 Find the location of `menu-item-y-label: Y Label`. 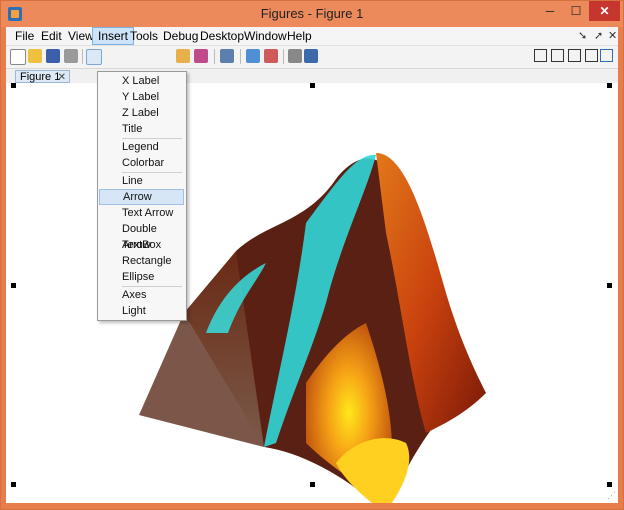

menu-item-y-label: Y Label is located at coordinates (141, 97).